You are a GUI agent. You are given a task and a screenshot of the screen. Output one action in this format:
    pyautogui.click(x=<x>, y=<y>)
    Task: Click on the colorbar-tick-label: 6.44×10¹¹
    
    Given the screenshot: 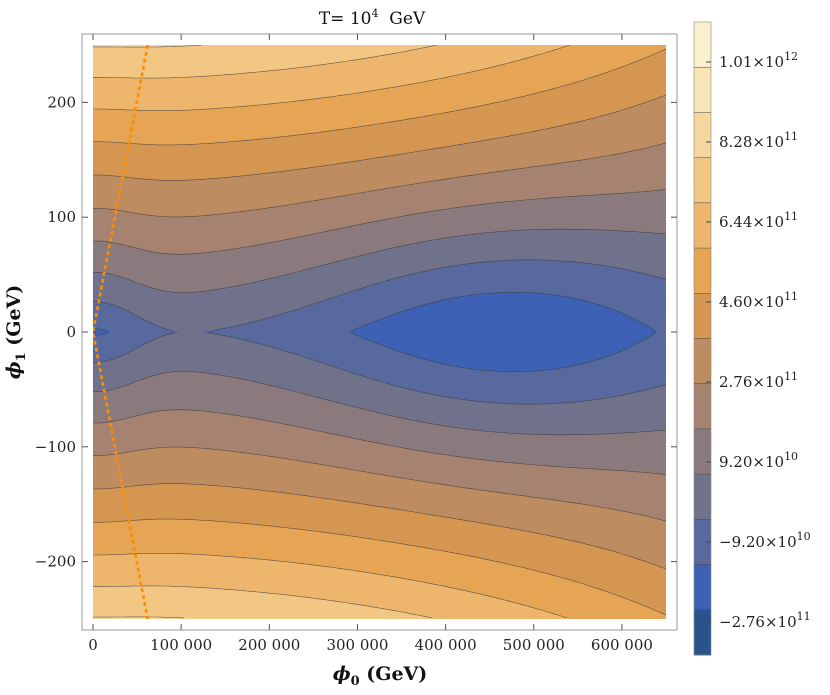 What is the action you would take?
    pyautogui.click(x=758, y=220)
    